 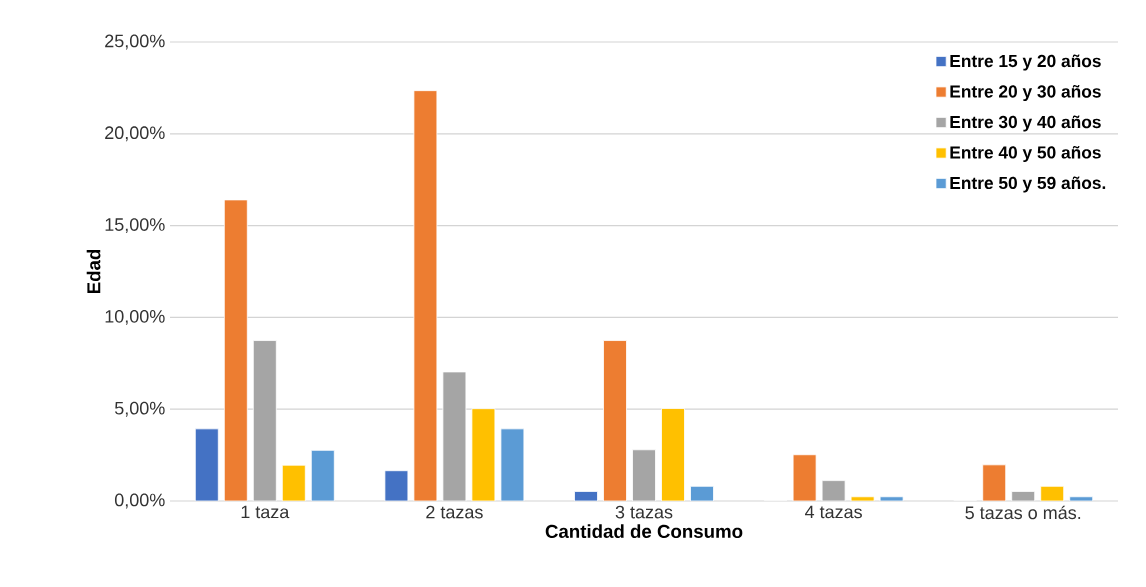 What do you see at coordinates (135, 134) in the screenshot?
I see `y-tick-label: 20,00%` at bounding box center [135, 134].